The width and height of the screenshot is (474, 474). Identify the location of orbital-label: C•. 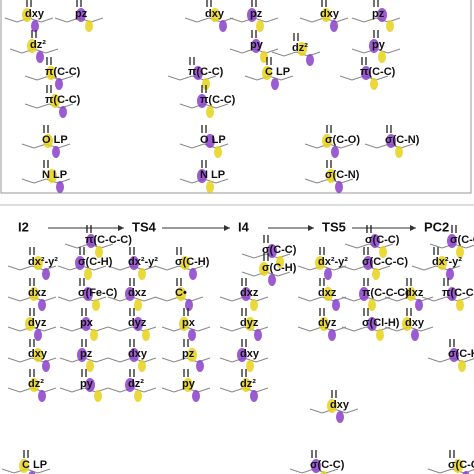
(181, 293).